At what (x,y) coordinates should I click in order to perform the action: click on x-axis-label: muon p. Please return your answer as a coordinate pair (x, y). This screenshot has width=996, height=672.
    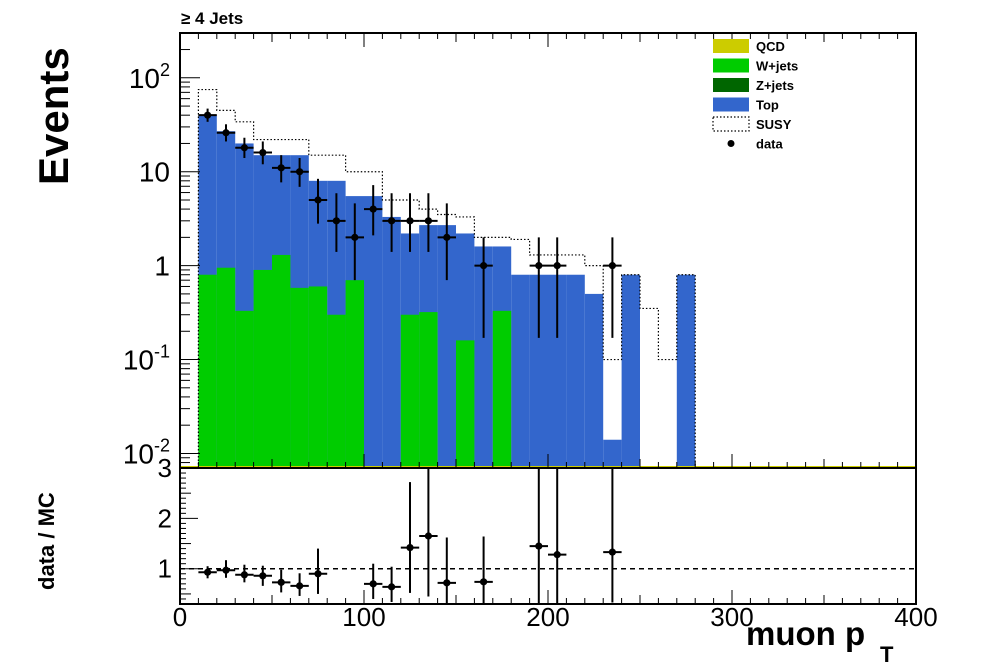
    Looking at the image, I should click on (805, 633).